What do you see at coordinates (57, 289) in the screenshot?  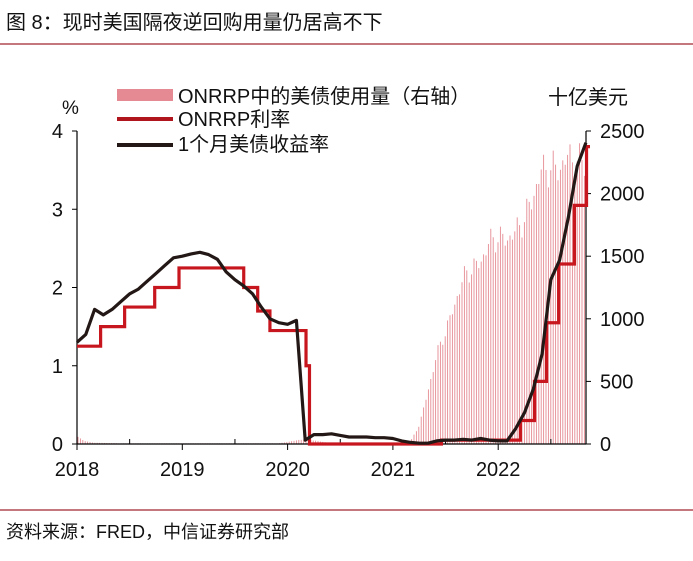 I see `left-tick-label: 2` at bounding box center [57, 289].